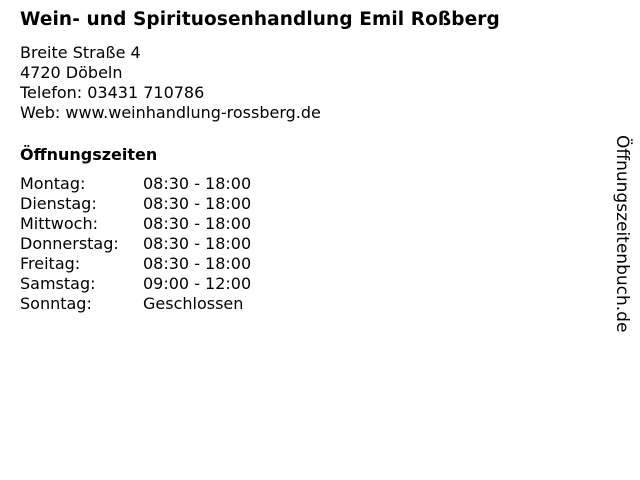  Describe the element at coordinates (170, 112) in the screenshot. I see `website: Web: www.weinhandlung-rossberg.de` at that location.